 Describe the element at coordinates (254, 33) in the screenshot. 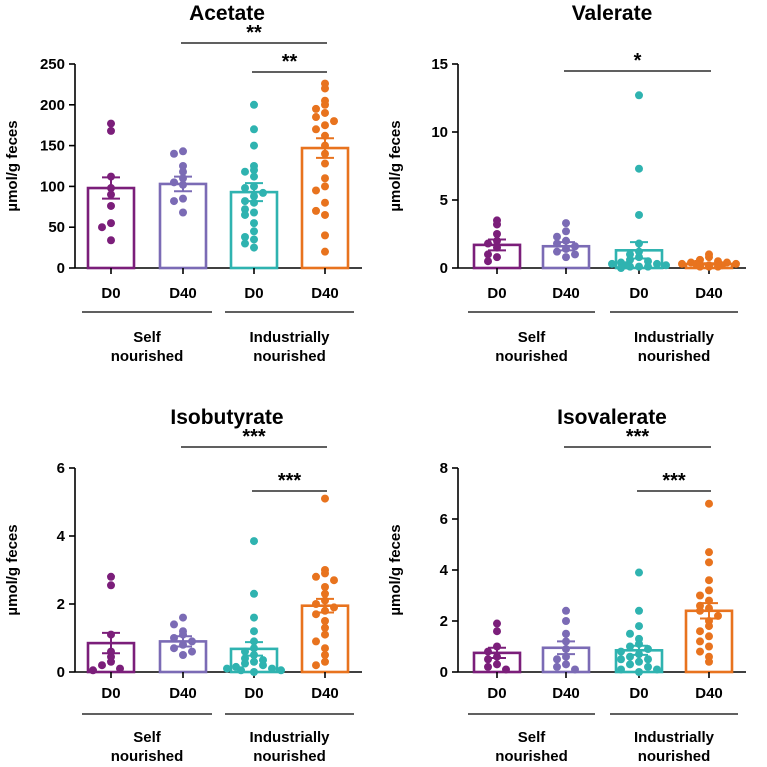

I see `significance-label: **` at that location.